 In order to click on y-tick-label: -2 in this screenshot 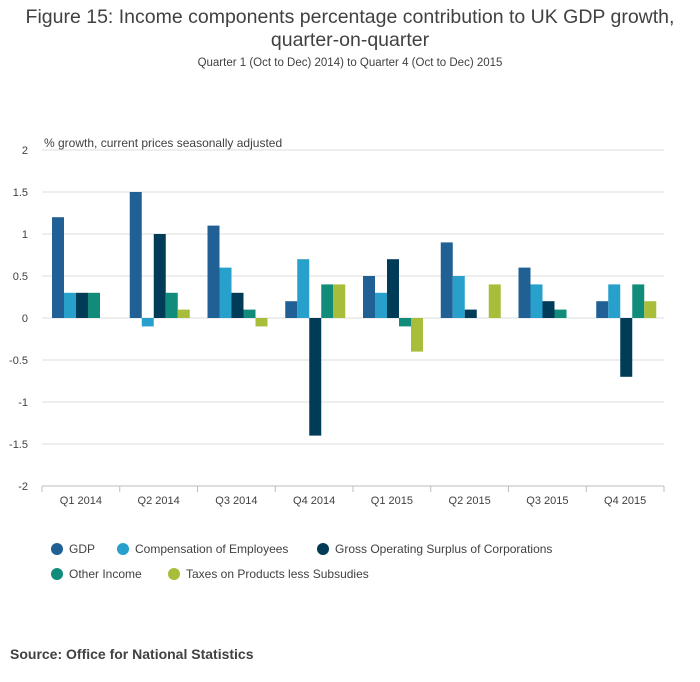, I will do `click(23, 487)`.